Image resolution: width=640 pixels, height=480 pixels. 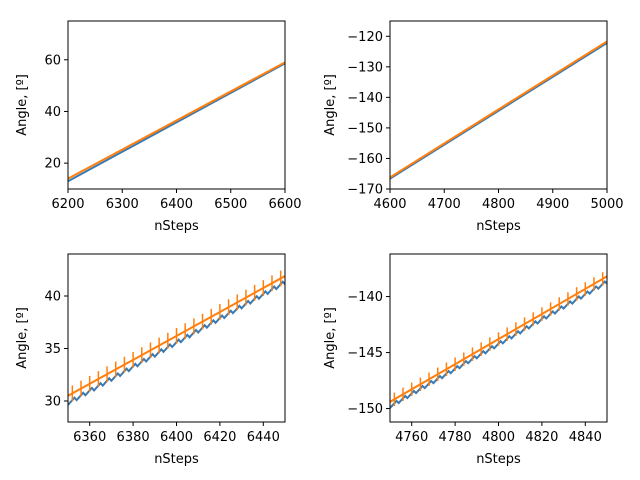 What do you see at coordinates (365, 190) in the screenshot?
I see `y-tick-label: −170` at bounding box center [365, 190].